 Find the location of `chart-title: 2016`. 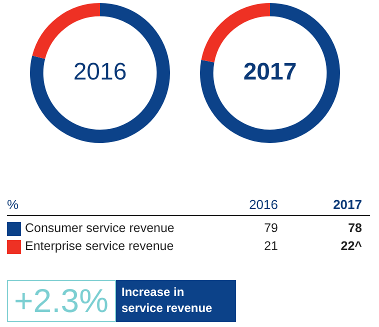

chart-title: 2016 is located at coordinates (263, 204).